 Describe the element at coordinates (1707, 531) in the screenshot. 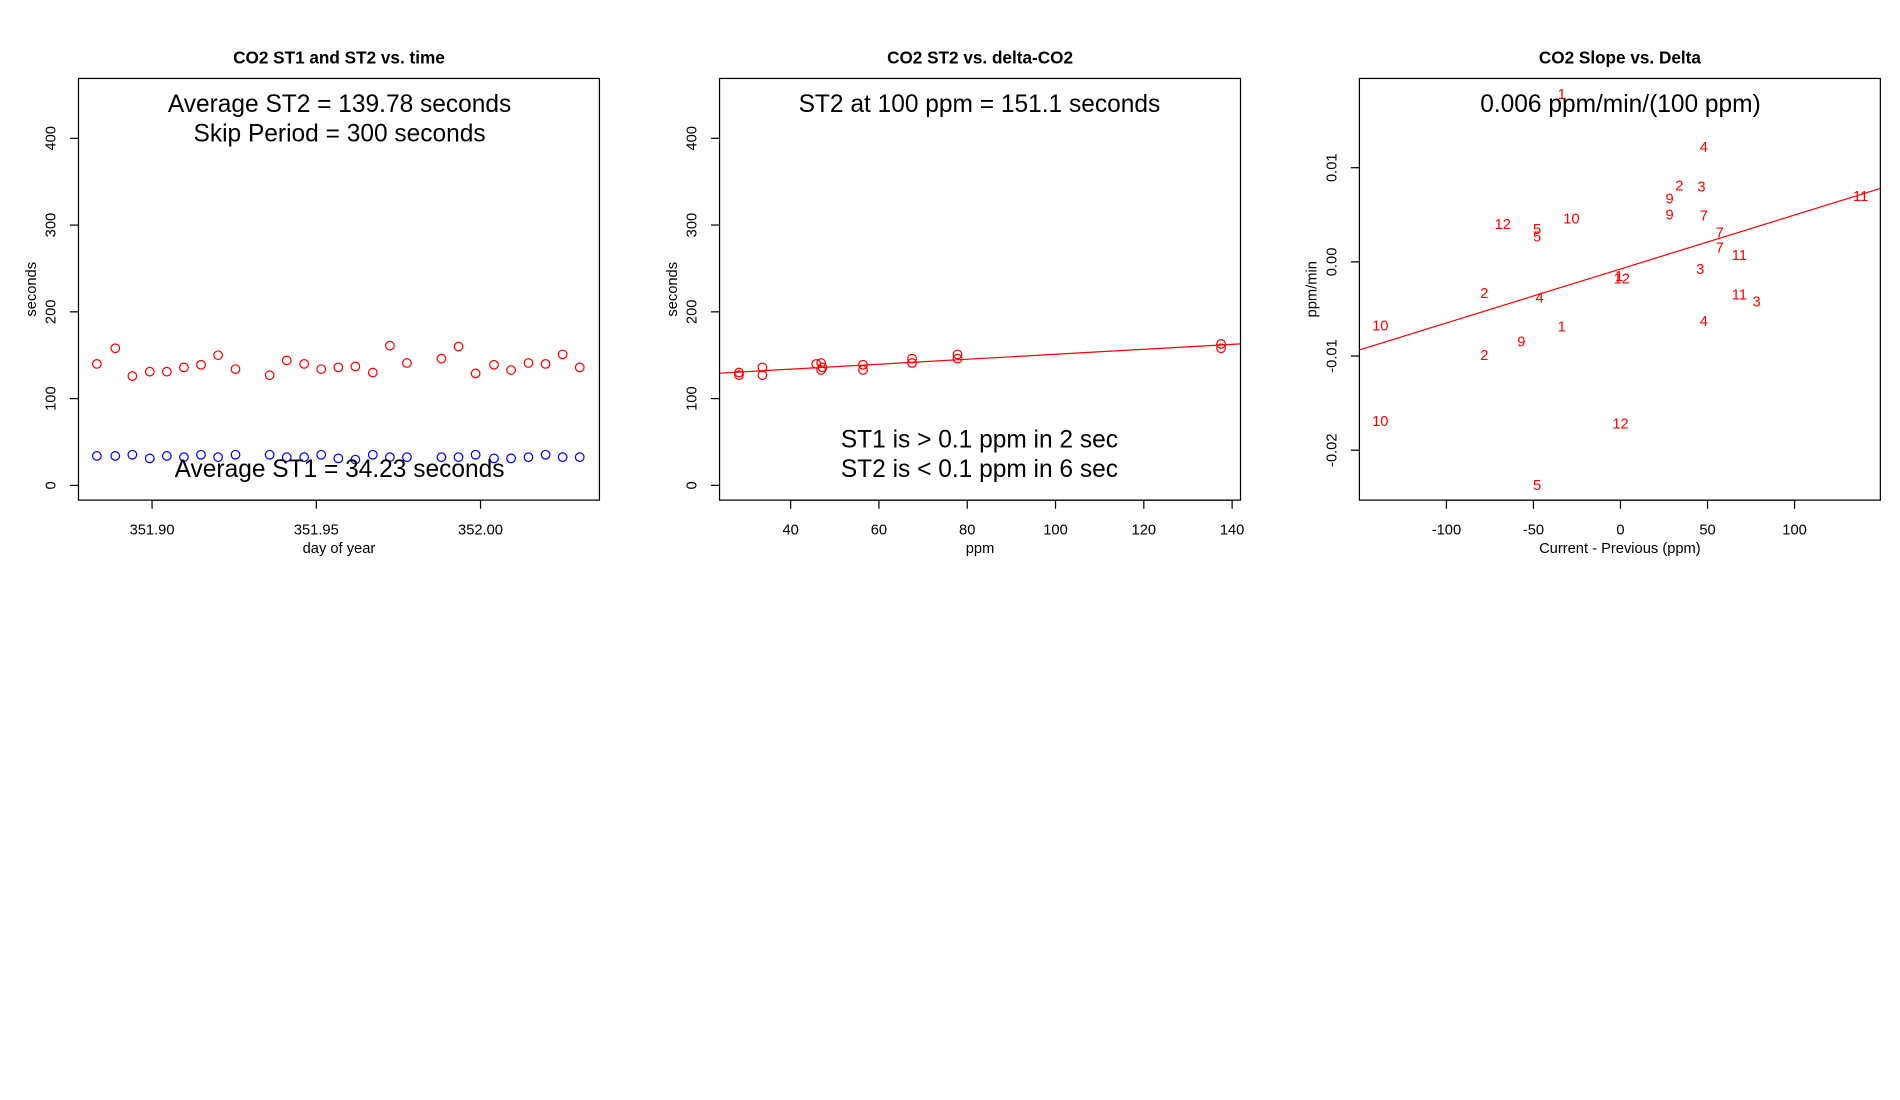

I see `x-tick-label: 50` at that location.